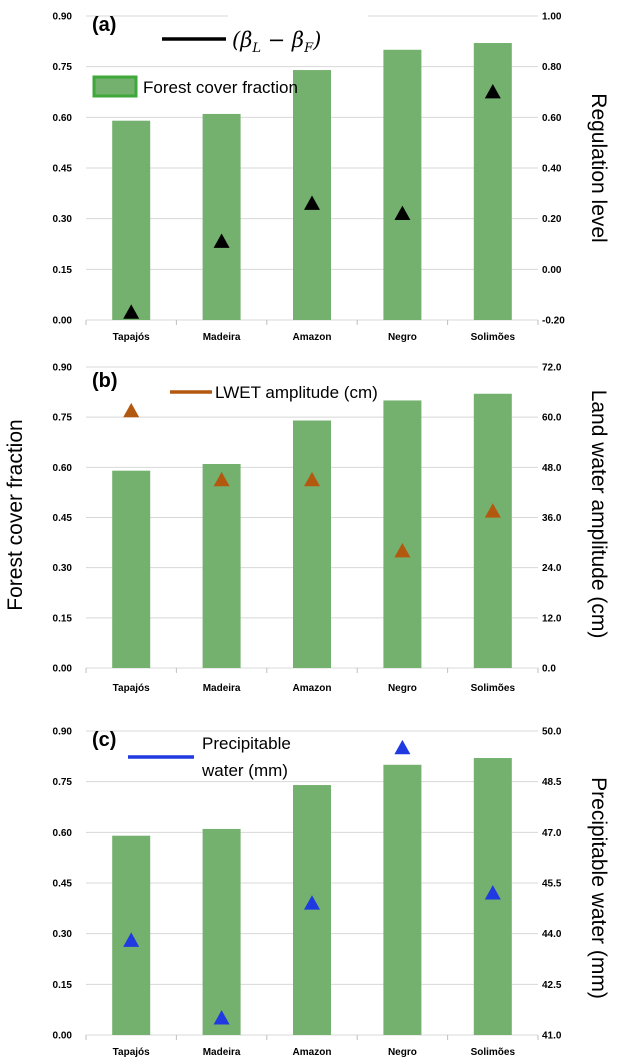  I want to click on y-right-tick-label: -0.20, so click(553, 321).